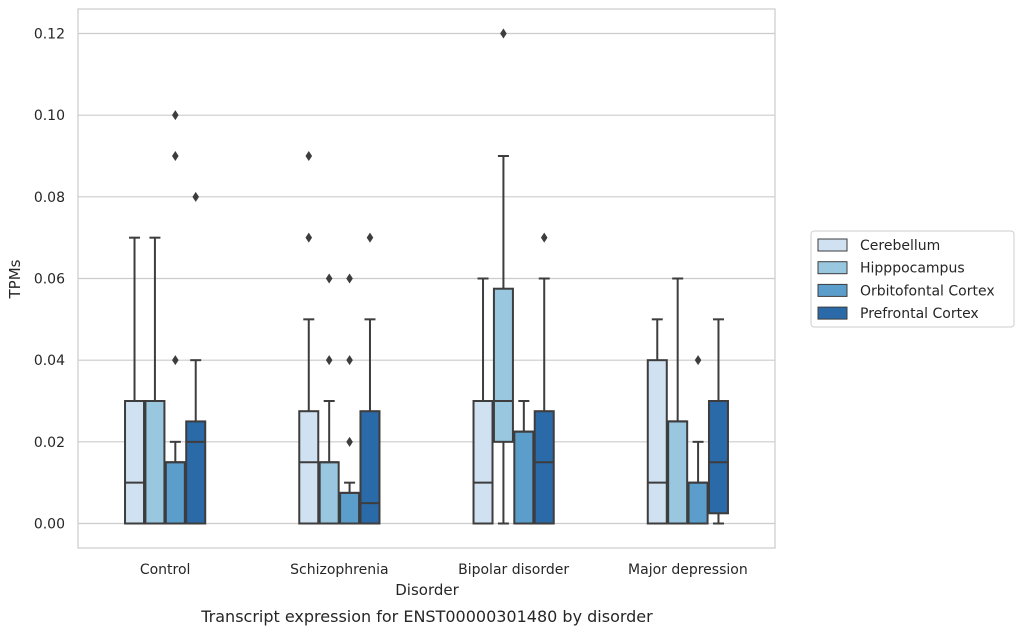  I want to click on y-axis-title: TPMs, so click(15, 279).